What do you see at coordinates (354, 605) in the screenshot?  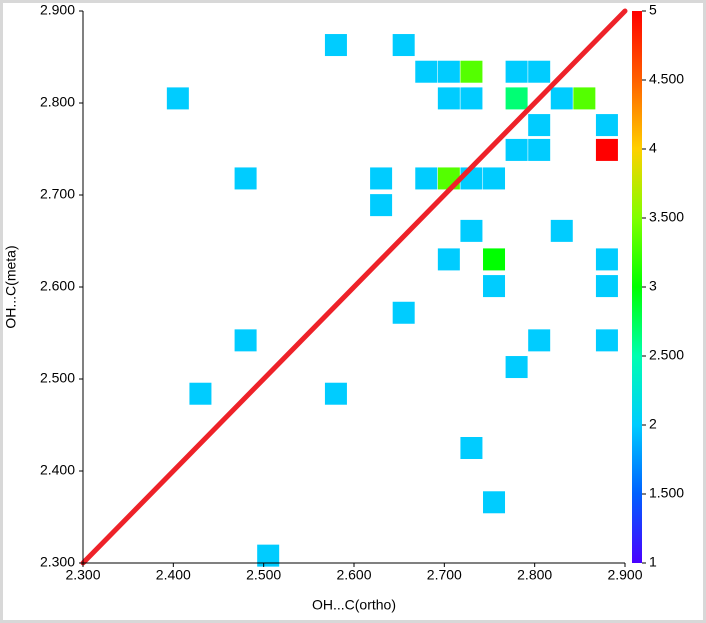 I see `x-axis-label: OH...C(ortho)` at bounding box center [354, 605].